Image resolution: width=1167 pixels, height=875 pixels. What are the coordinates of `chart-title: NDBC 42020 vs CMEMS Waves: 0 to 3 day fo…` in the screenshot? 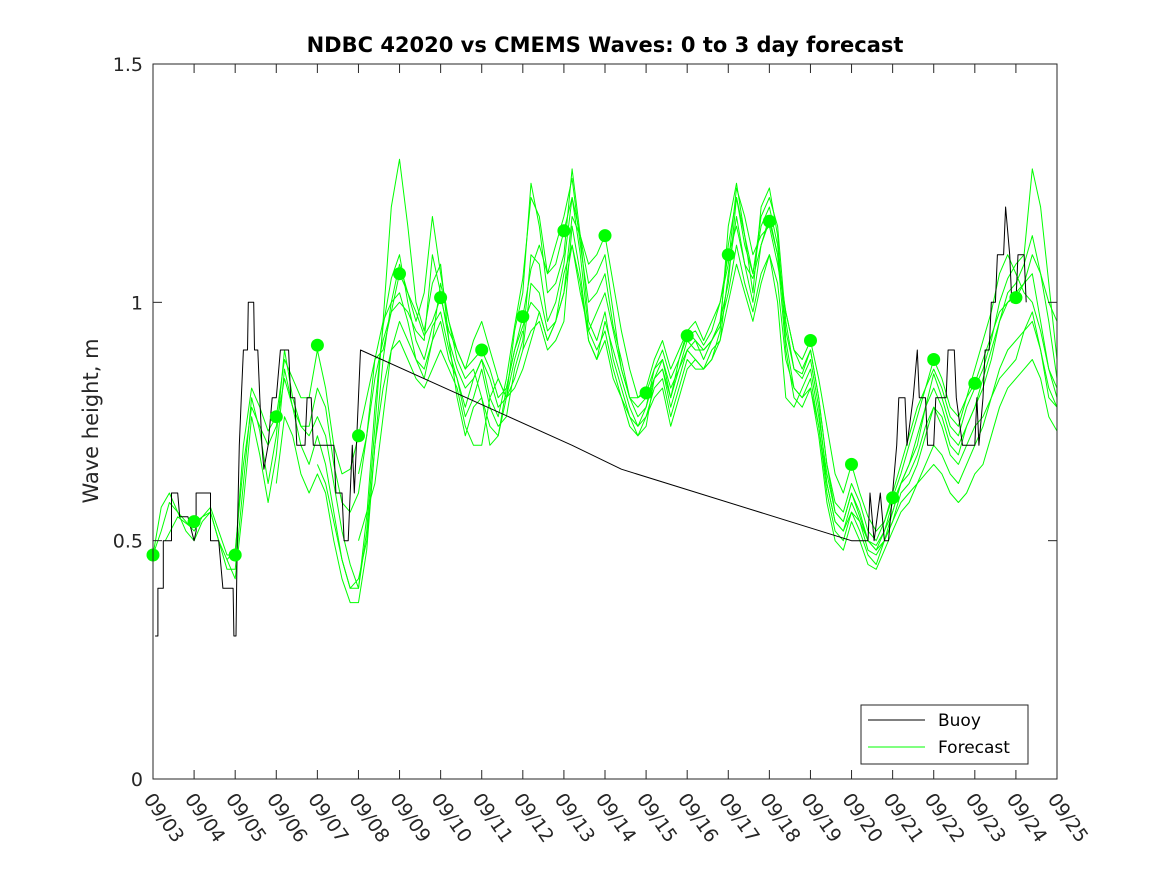 It's located at (605, 45).